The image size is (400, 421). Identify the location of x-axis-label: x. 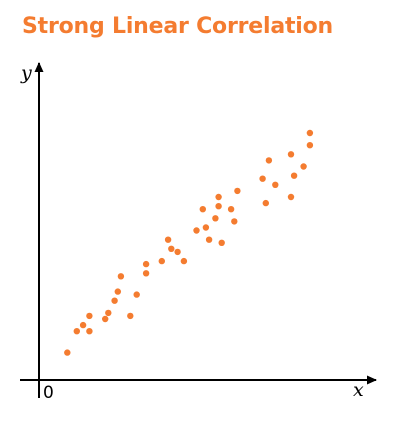
(358, 390).